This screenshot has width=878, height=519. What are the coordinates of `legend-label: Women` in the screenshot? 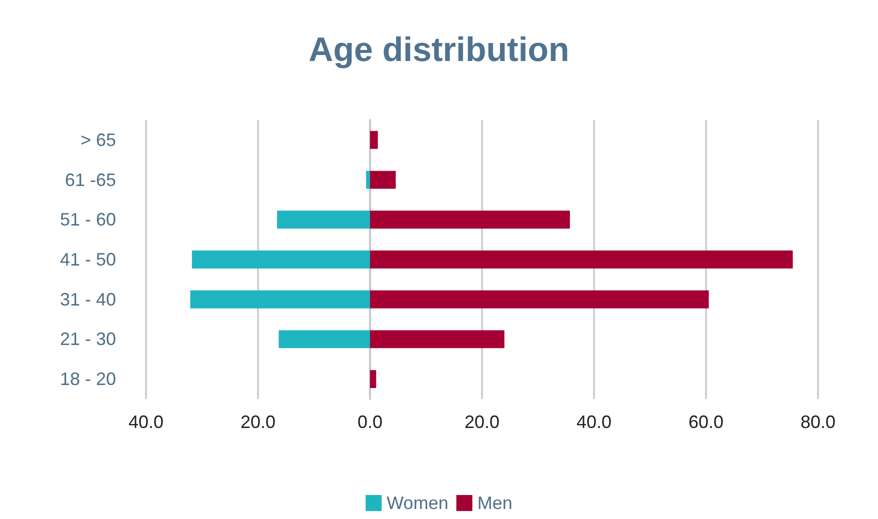 It's located at (417, 503).